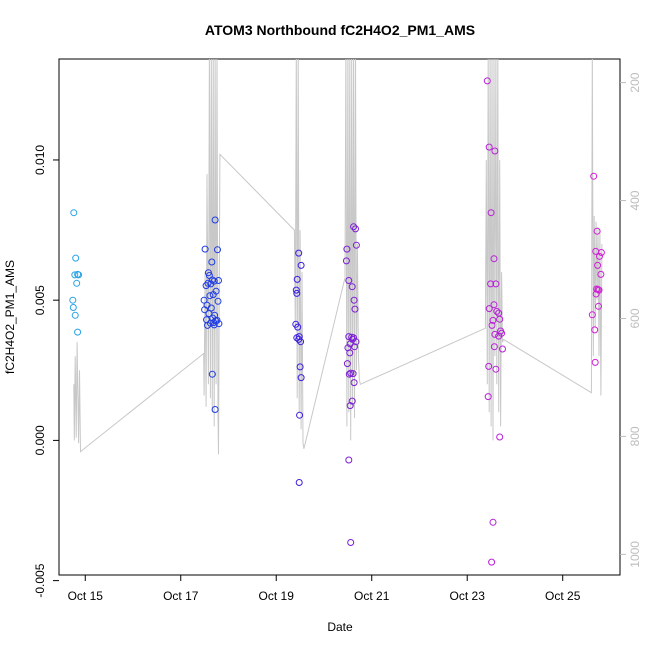  I want to click on x-tick-label: Oct 25, so click(563, 596).